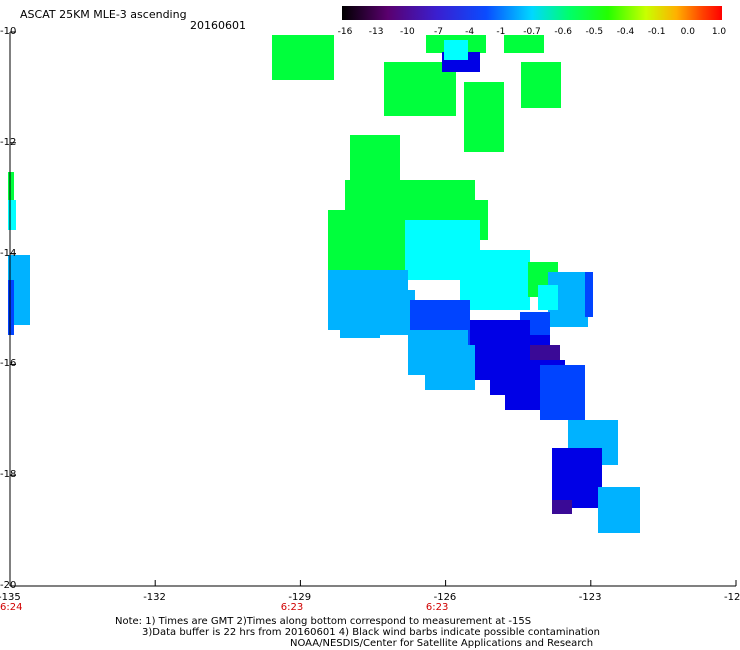  Describe the element at coordinates (687, 32) in the screenshot. I see `colorbar-label: 0.0` at that location.